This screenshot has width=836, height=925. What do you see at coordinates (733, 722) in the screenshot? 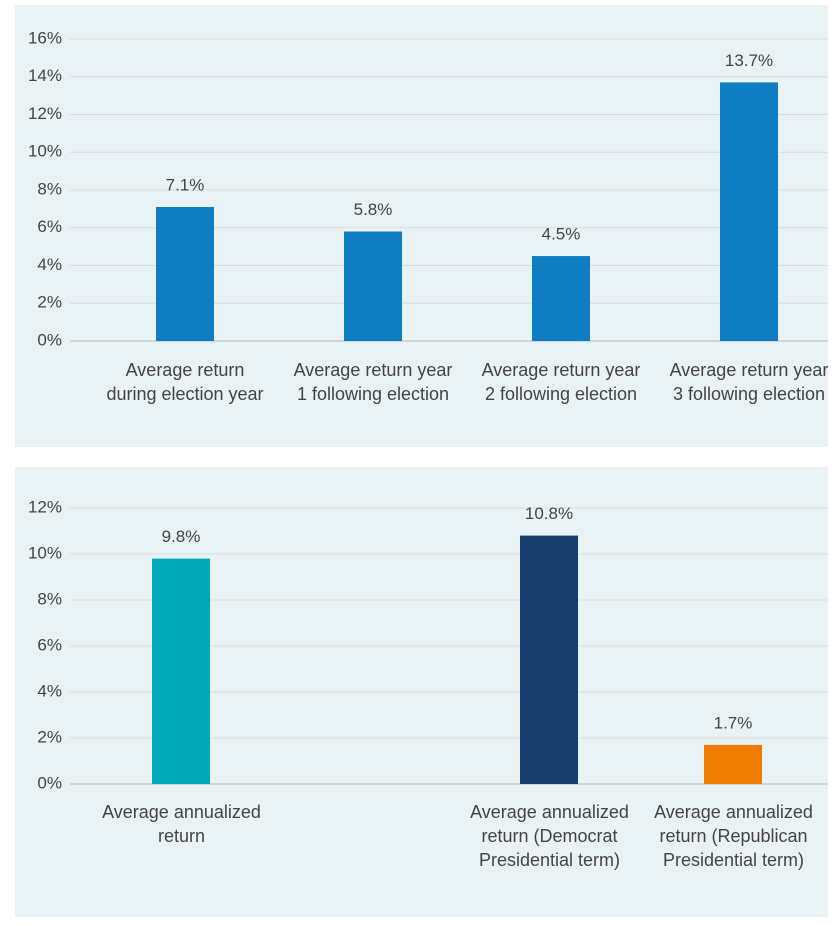
I see `value-label: 1.7%` at bounding box center [733, 722].